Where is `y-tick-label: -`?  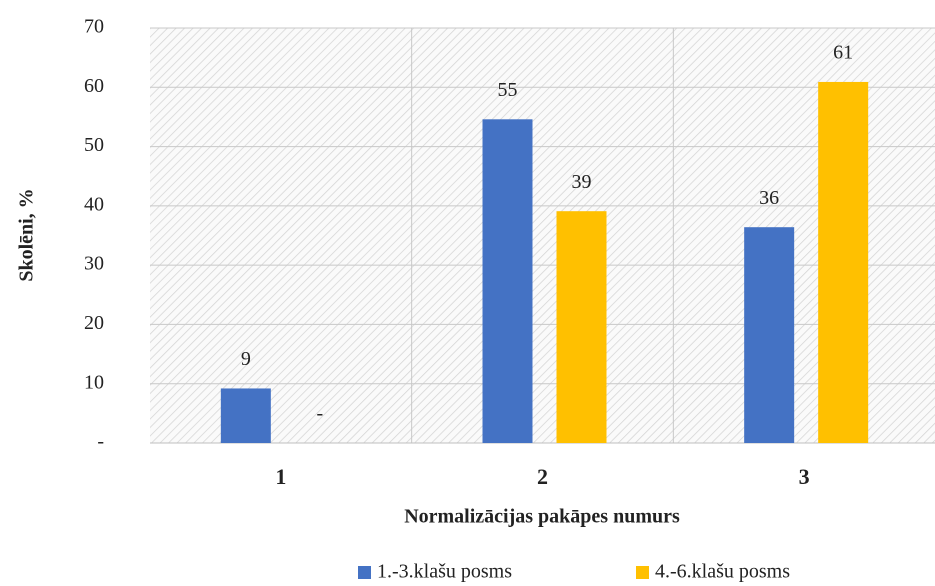
y-tick-label: - is located at coordinates (100, 442).